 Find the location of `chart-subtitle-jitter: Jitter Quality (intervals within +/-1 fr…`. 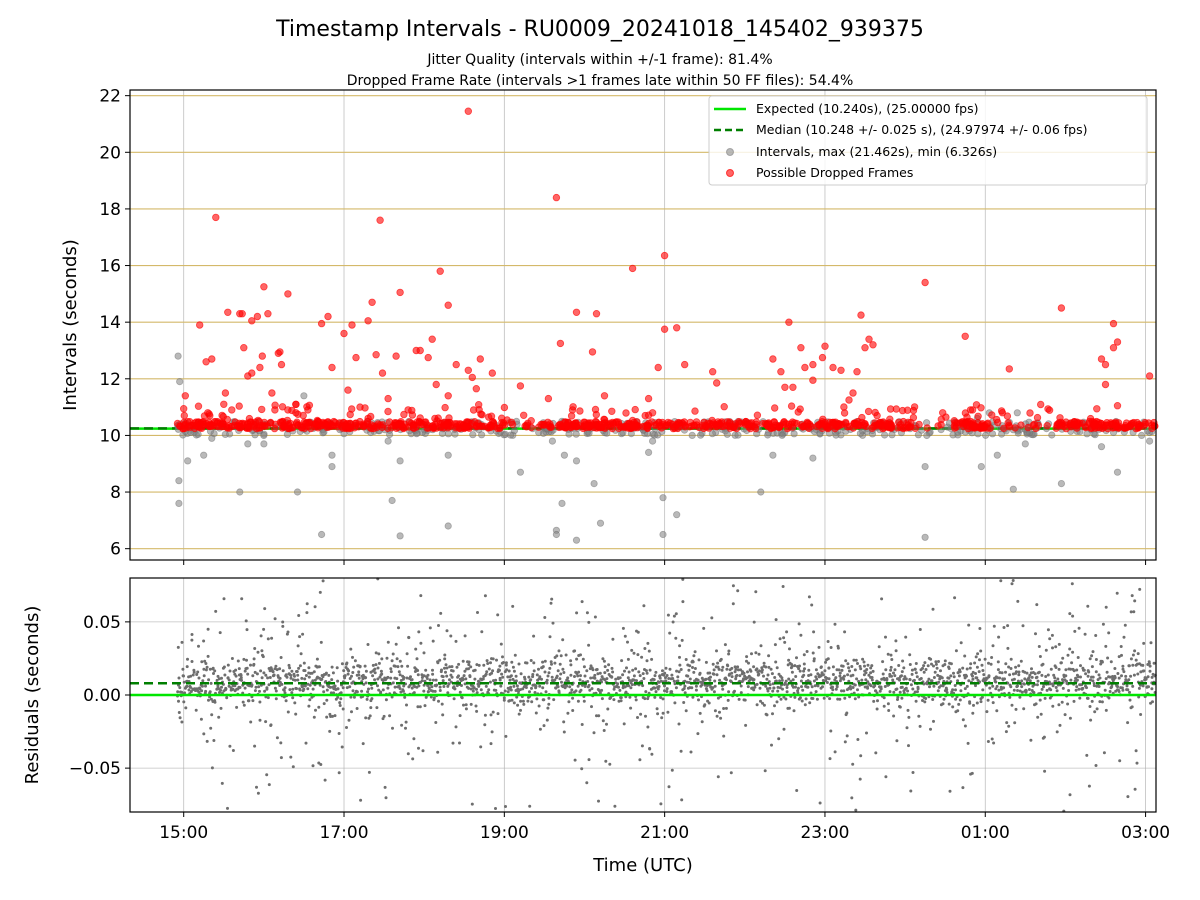

chart-subtitle-jitter: Jitter Quality (intervals within +/-1 fr… is located at coordinates (599, 60).